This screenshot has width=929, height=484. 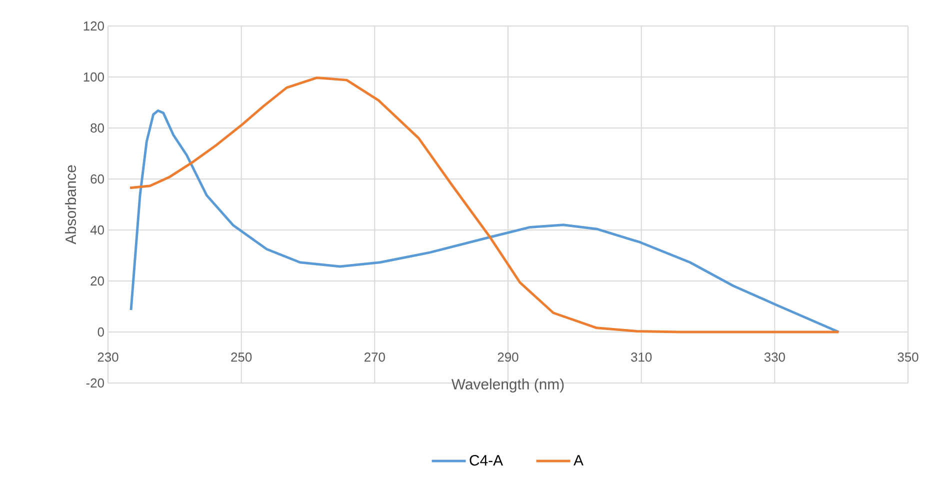 I want to click on x-tick-label: 330, so click(x=774, y=357).